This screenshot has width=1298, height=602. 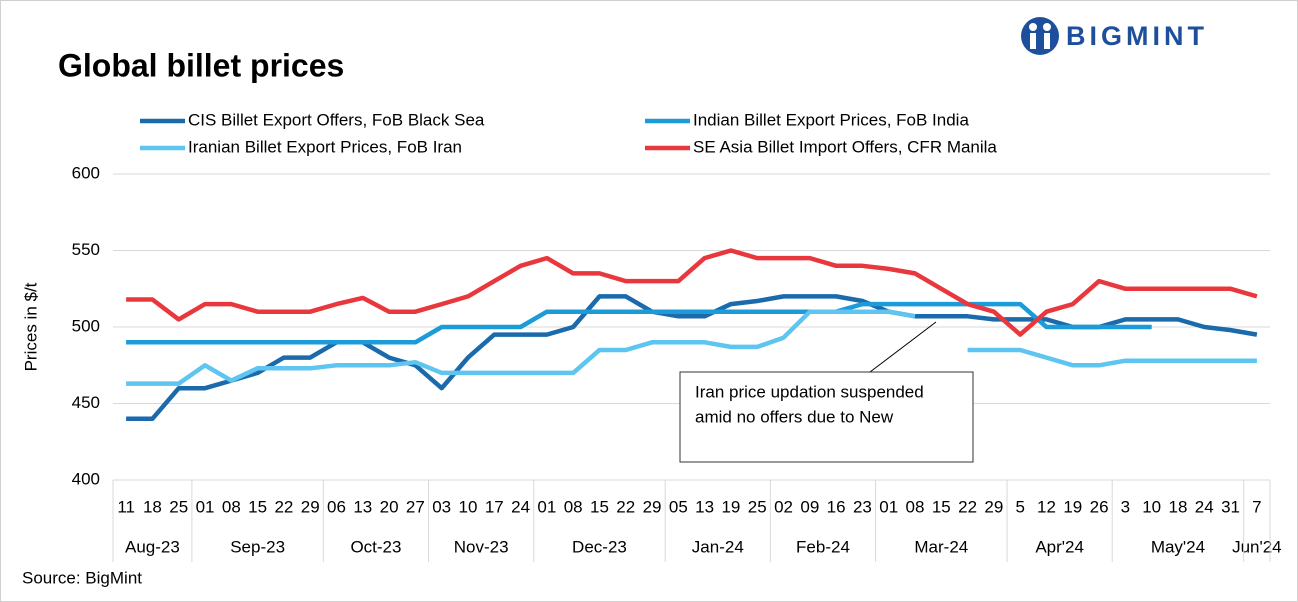 What do you see at coordinates (1019, 506) in the screenshot?
I see `x-tick-label: 5` at bounding box center [1019, 506].